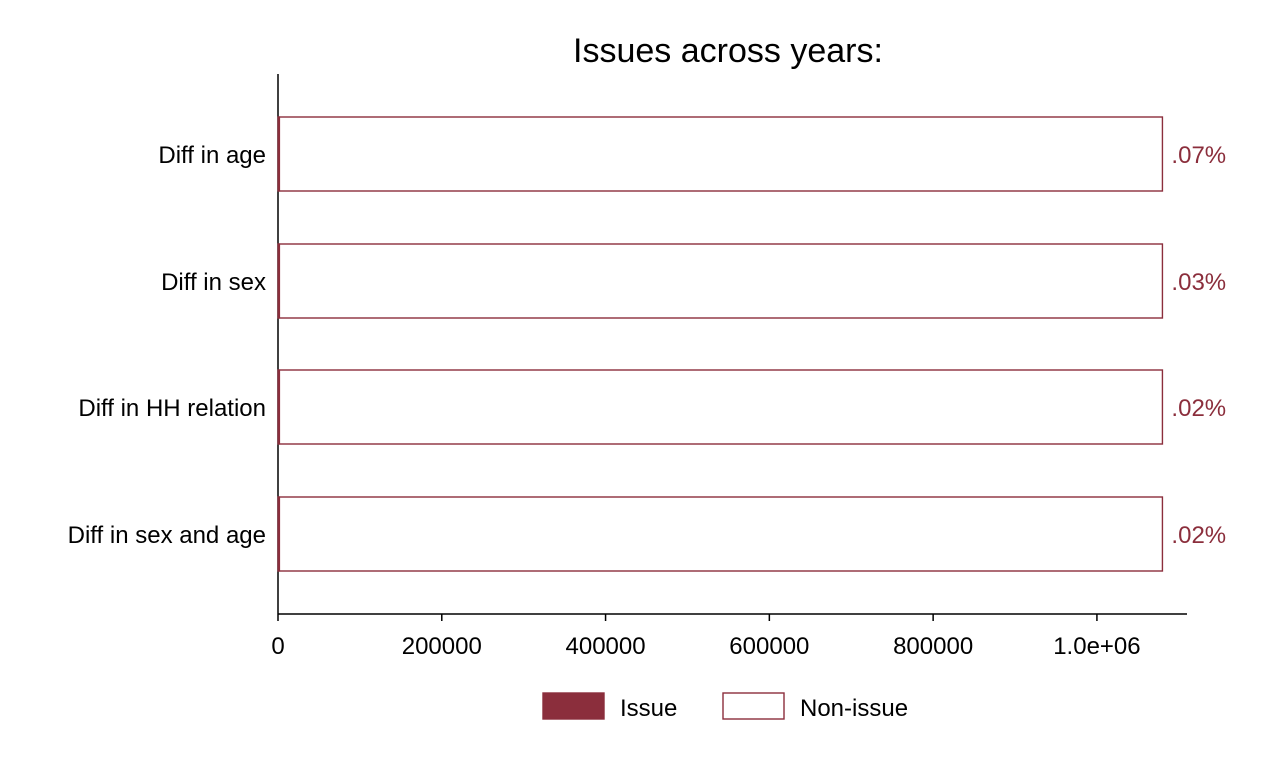 The height and width of the screenshot is (768, 1281). Describe the element at coordinates (606, 646) in the screenshot. I see `x-tick-label: 400000` at that location.